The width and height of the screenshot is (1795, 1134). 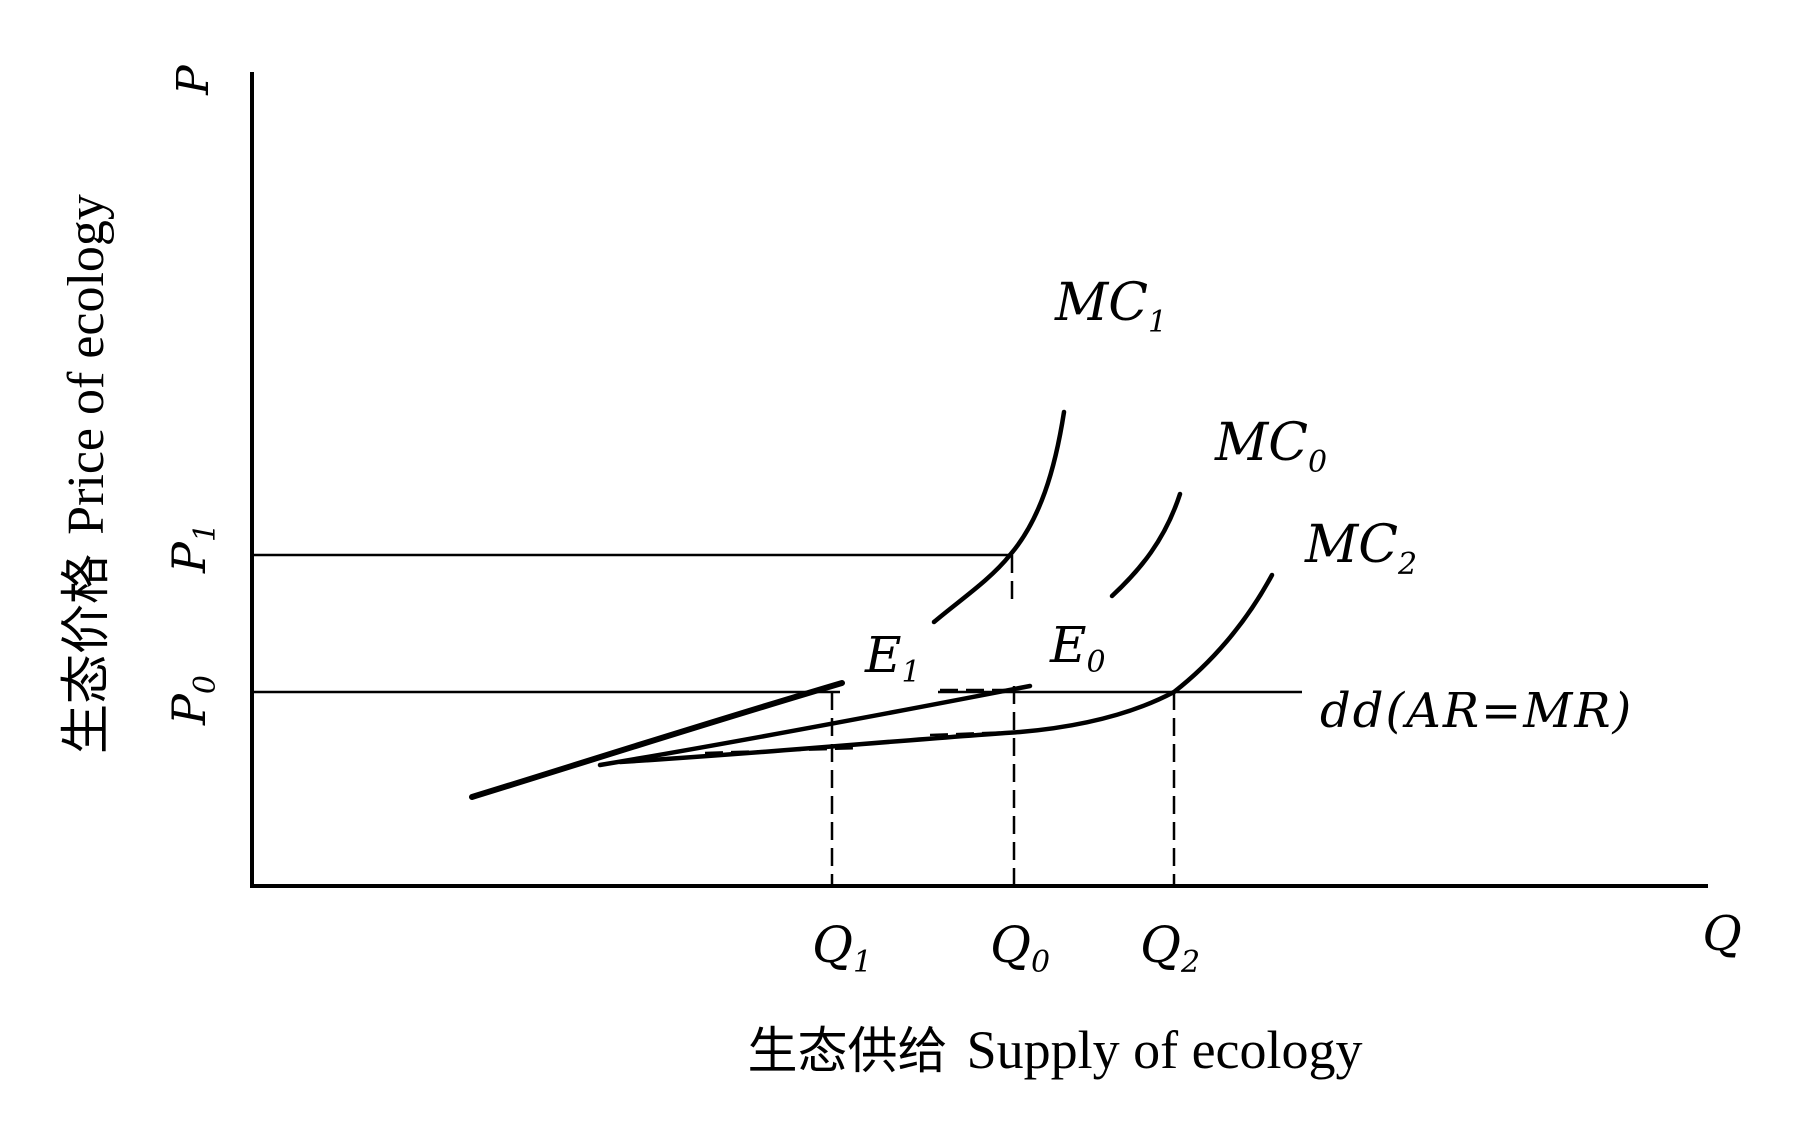 I want to click on label-q0: Q0, so click(x=1020, y=948).